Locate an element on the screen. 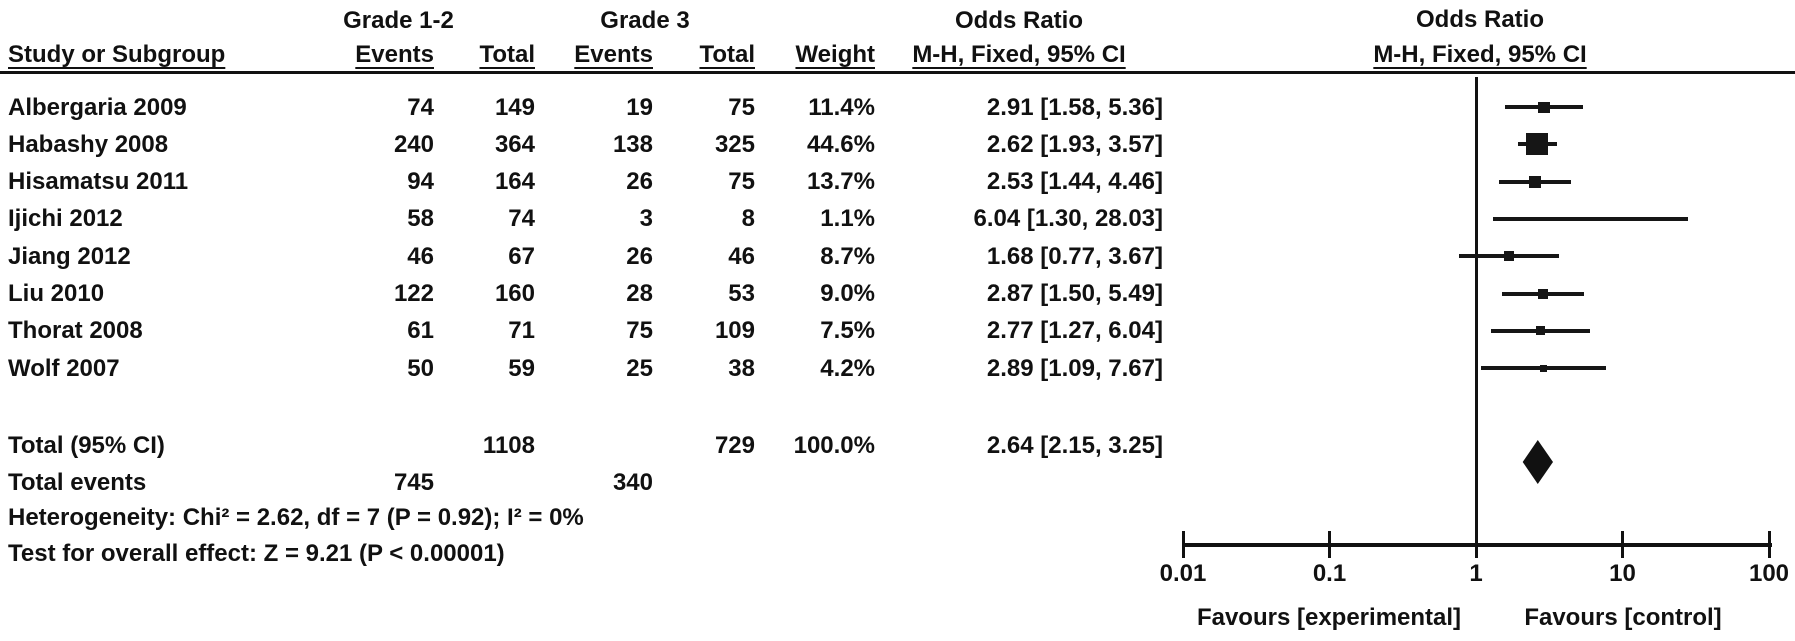 The image size is (1795, 641). total-events-row: Total events 745 340 is located at coordinates (581, 482).